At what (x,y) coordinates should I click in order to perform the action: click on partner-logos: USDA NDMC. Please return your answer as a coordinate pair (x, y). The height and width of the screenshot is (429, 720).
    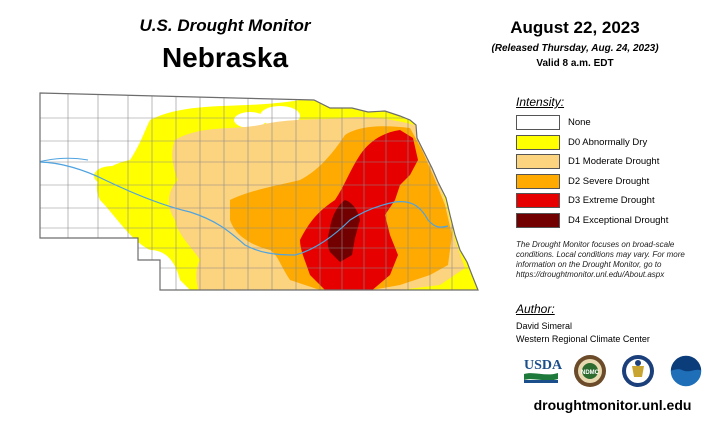
    Looking at the image, I should click on (613, 371).